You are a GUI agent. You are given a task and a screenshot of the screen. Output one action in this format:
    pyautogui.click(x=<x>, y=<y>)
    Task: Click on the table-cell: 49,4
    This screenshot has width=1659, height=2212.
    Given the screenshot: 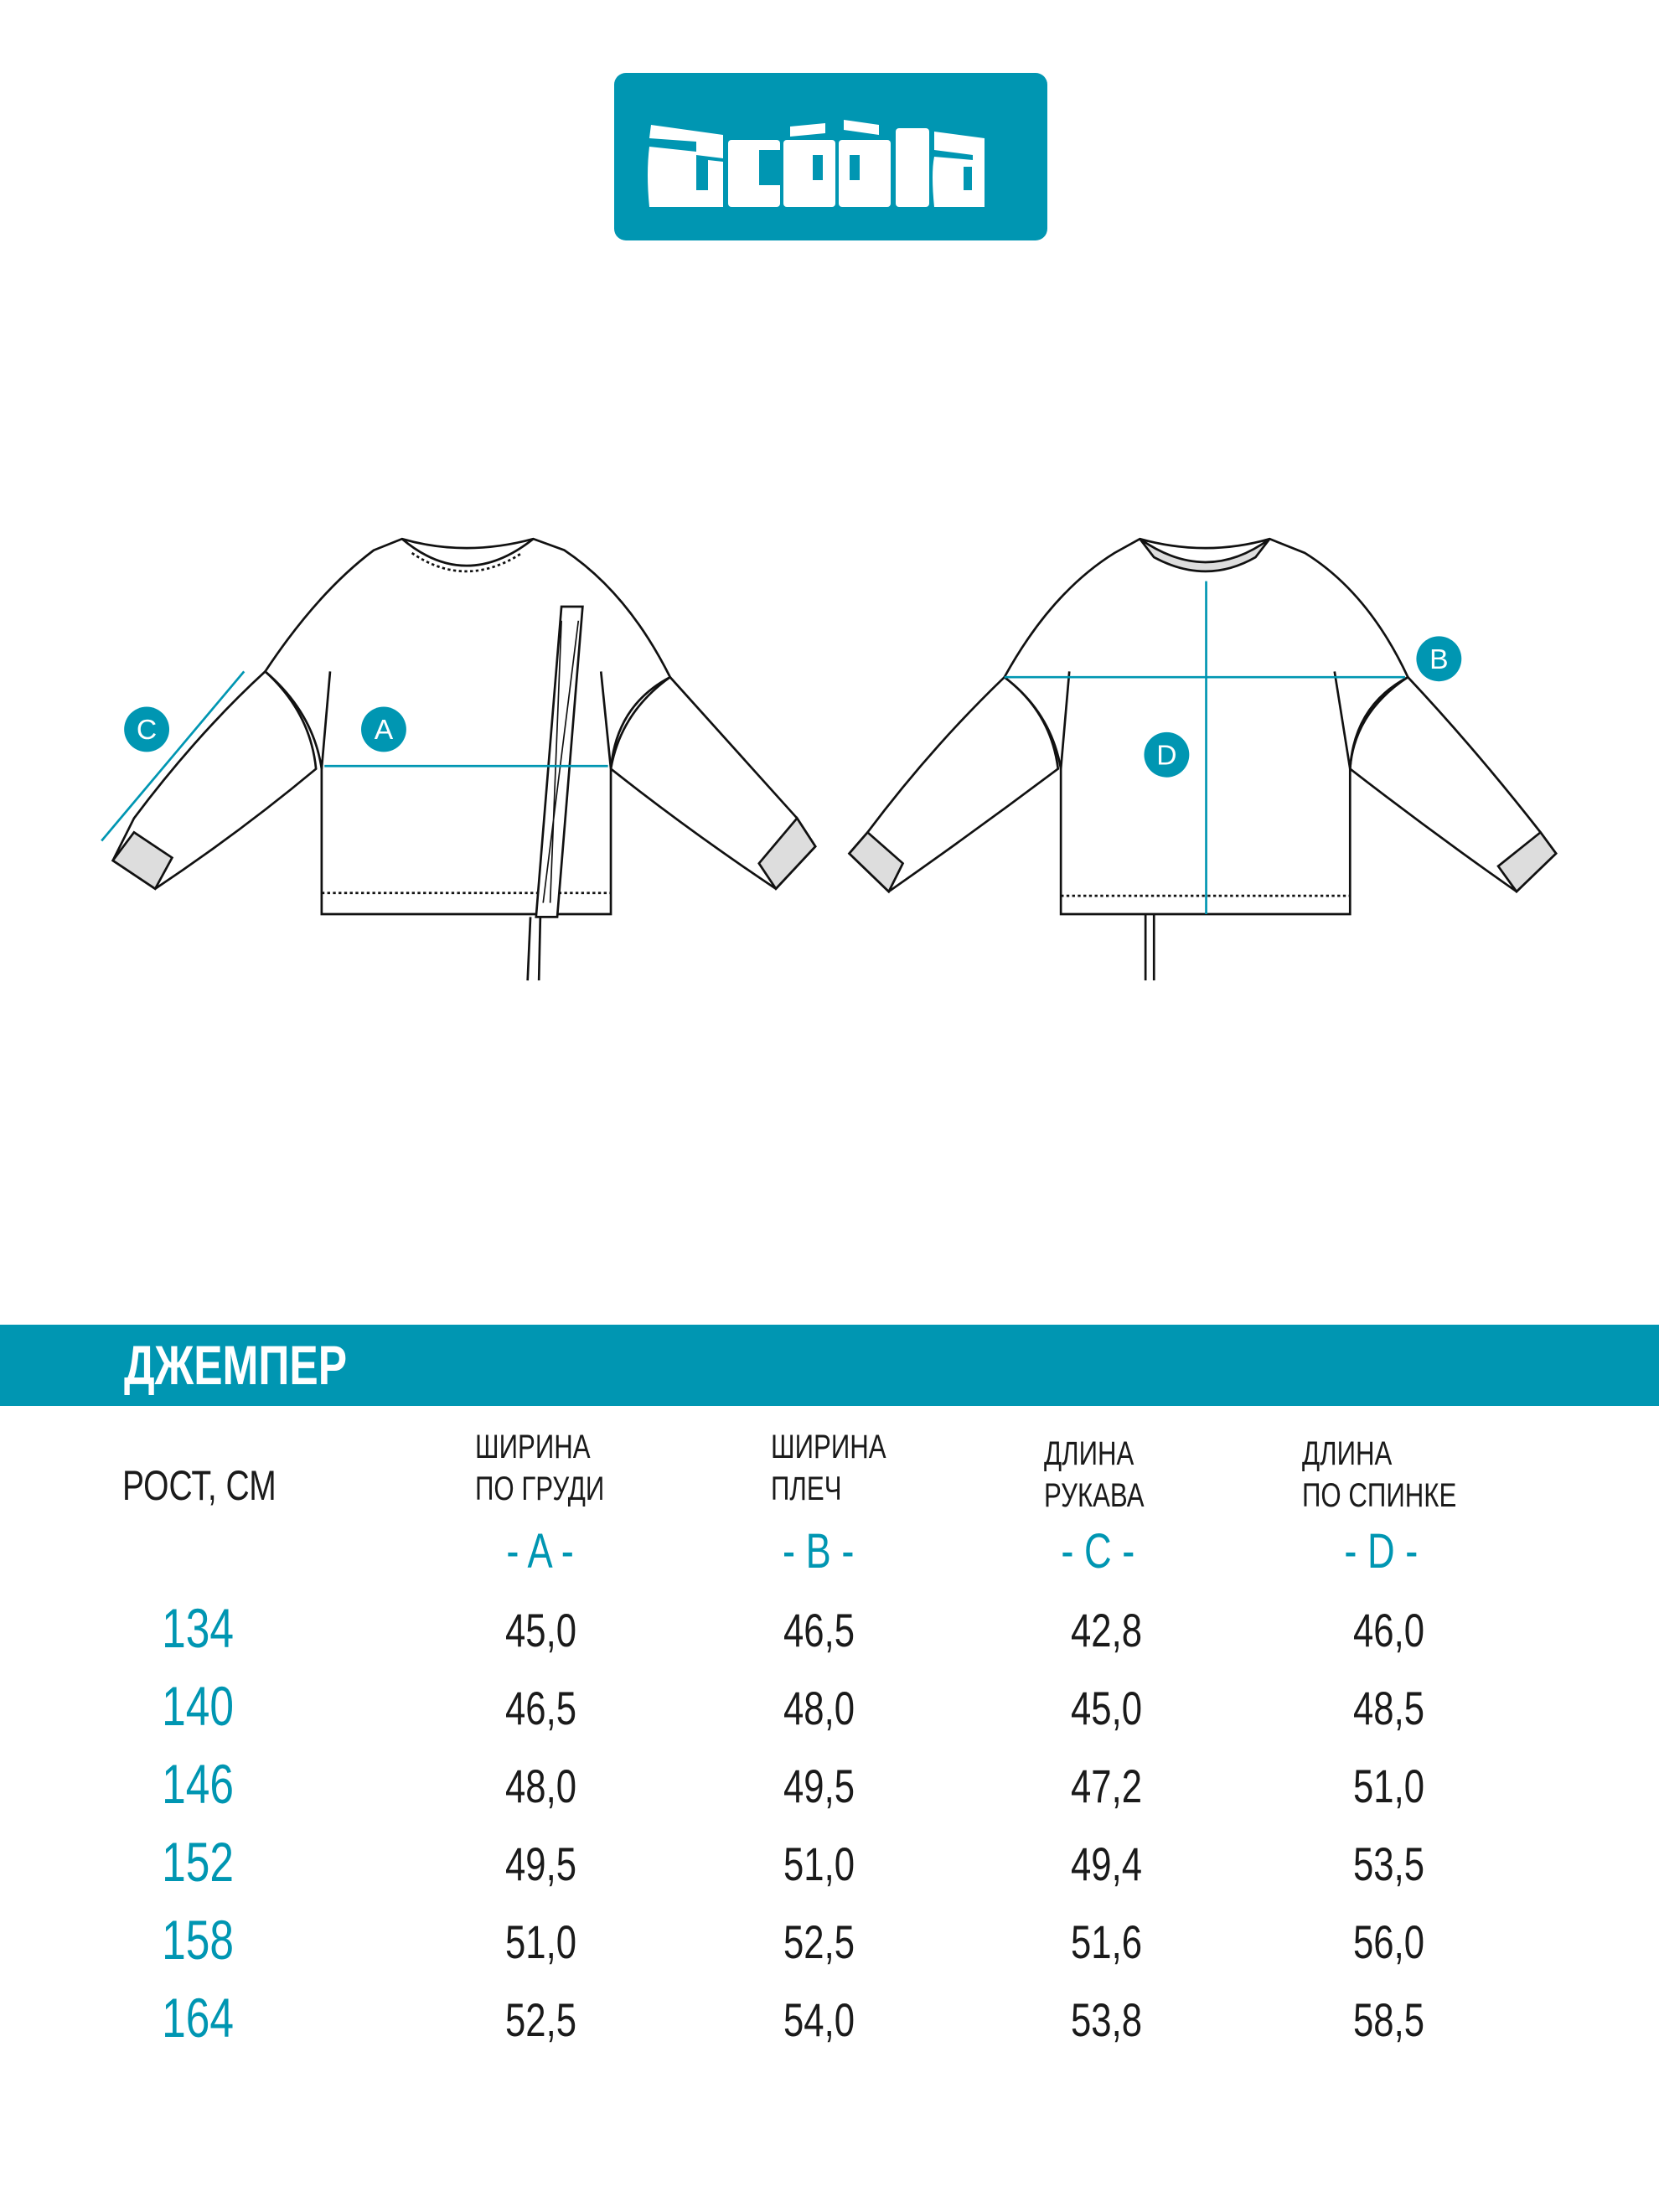 What is the action you would take?
    pyautogui.click(x=1106, y=1864)
    